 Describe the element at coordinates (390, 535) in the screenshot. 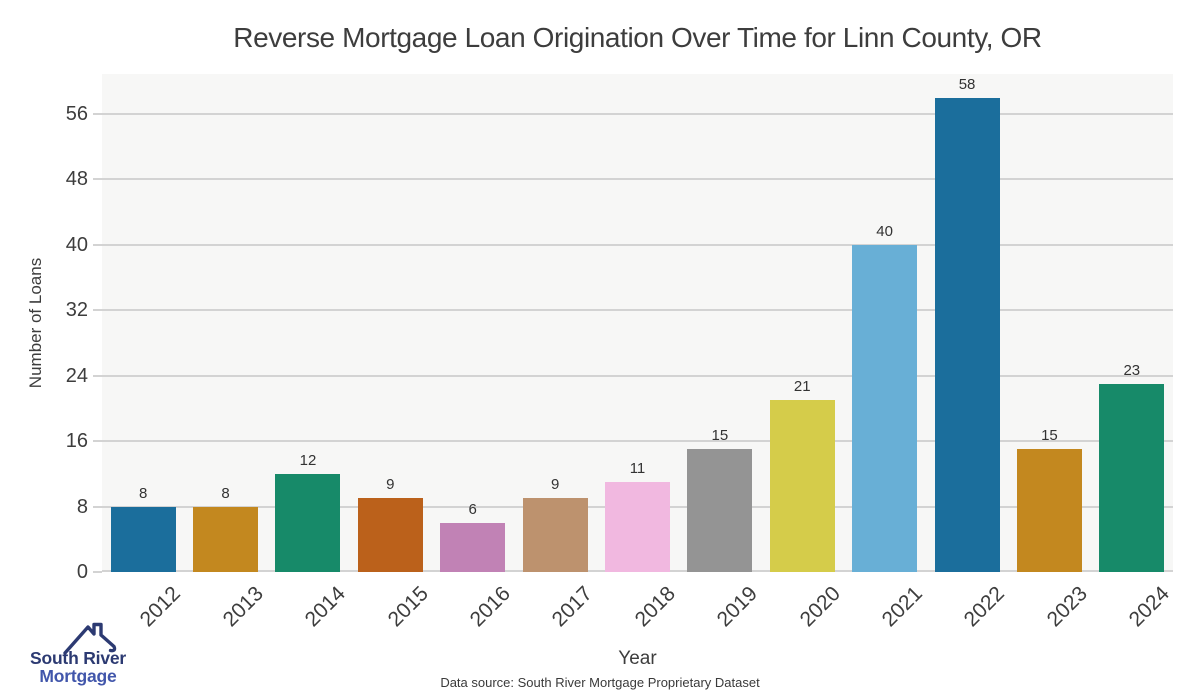

I see `bar-2015` at that location.